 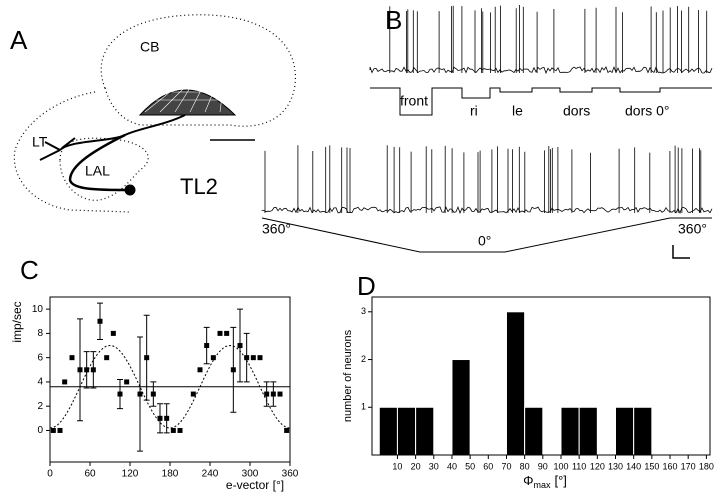 I want to click on neuron-drawing, so click(x=147, y=137).